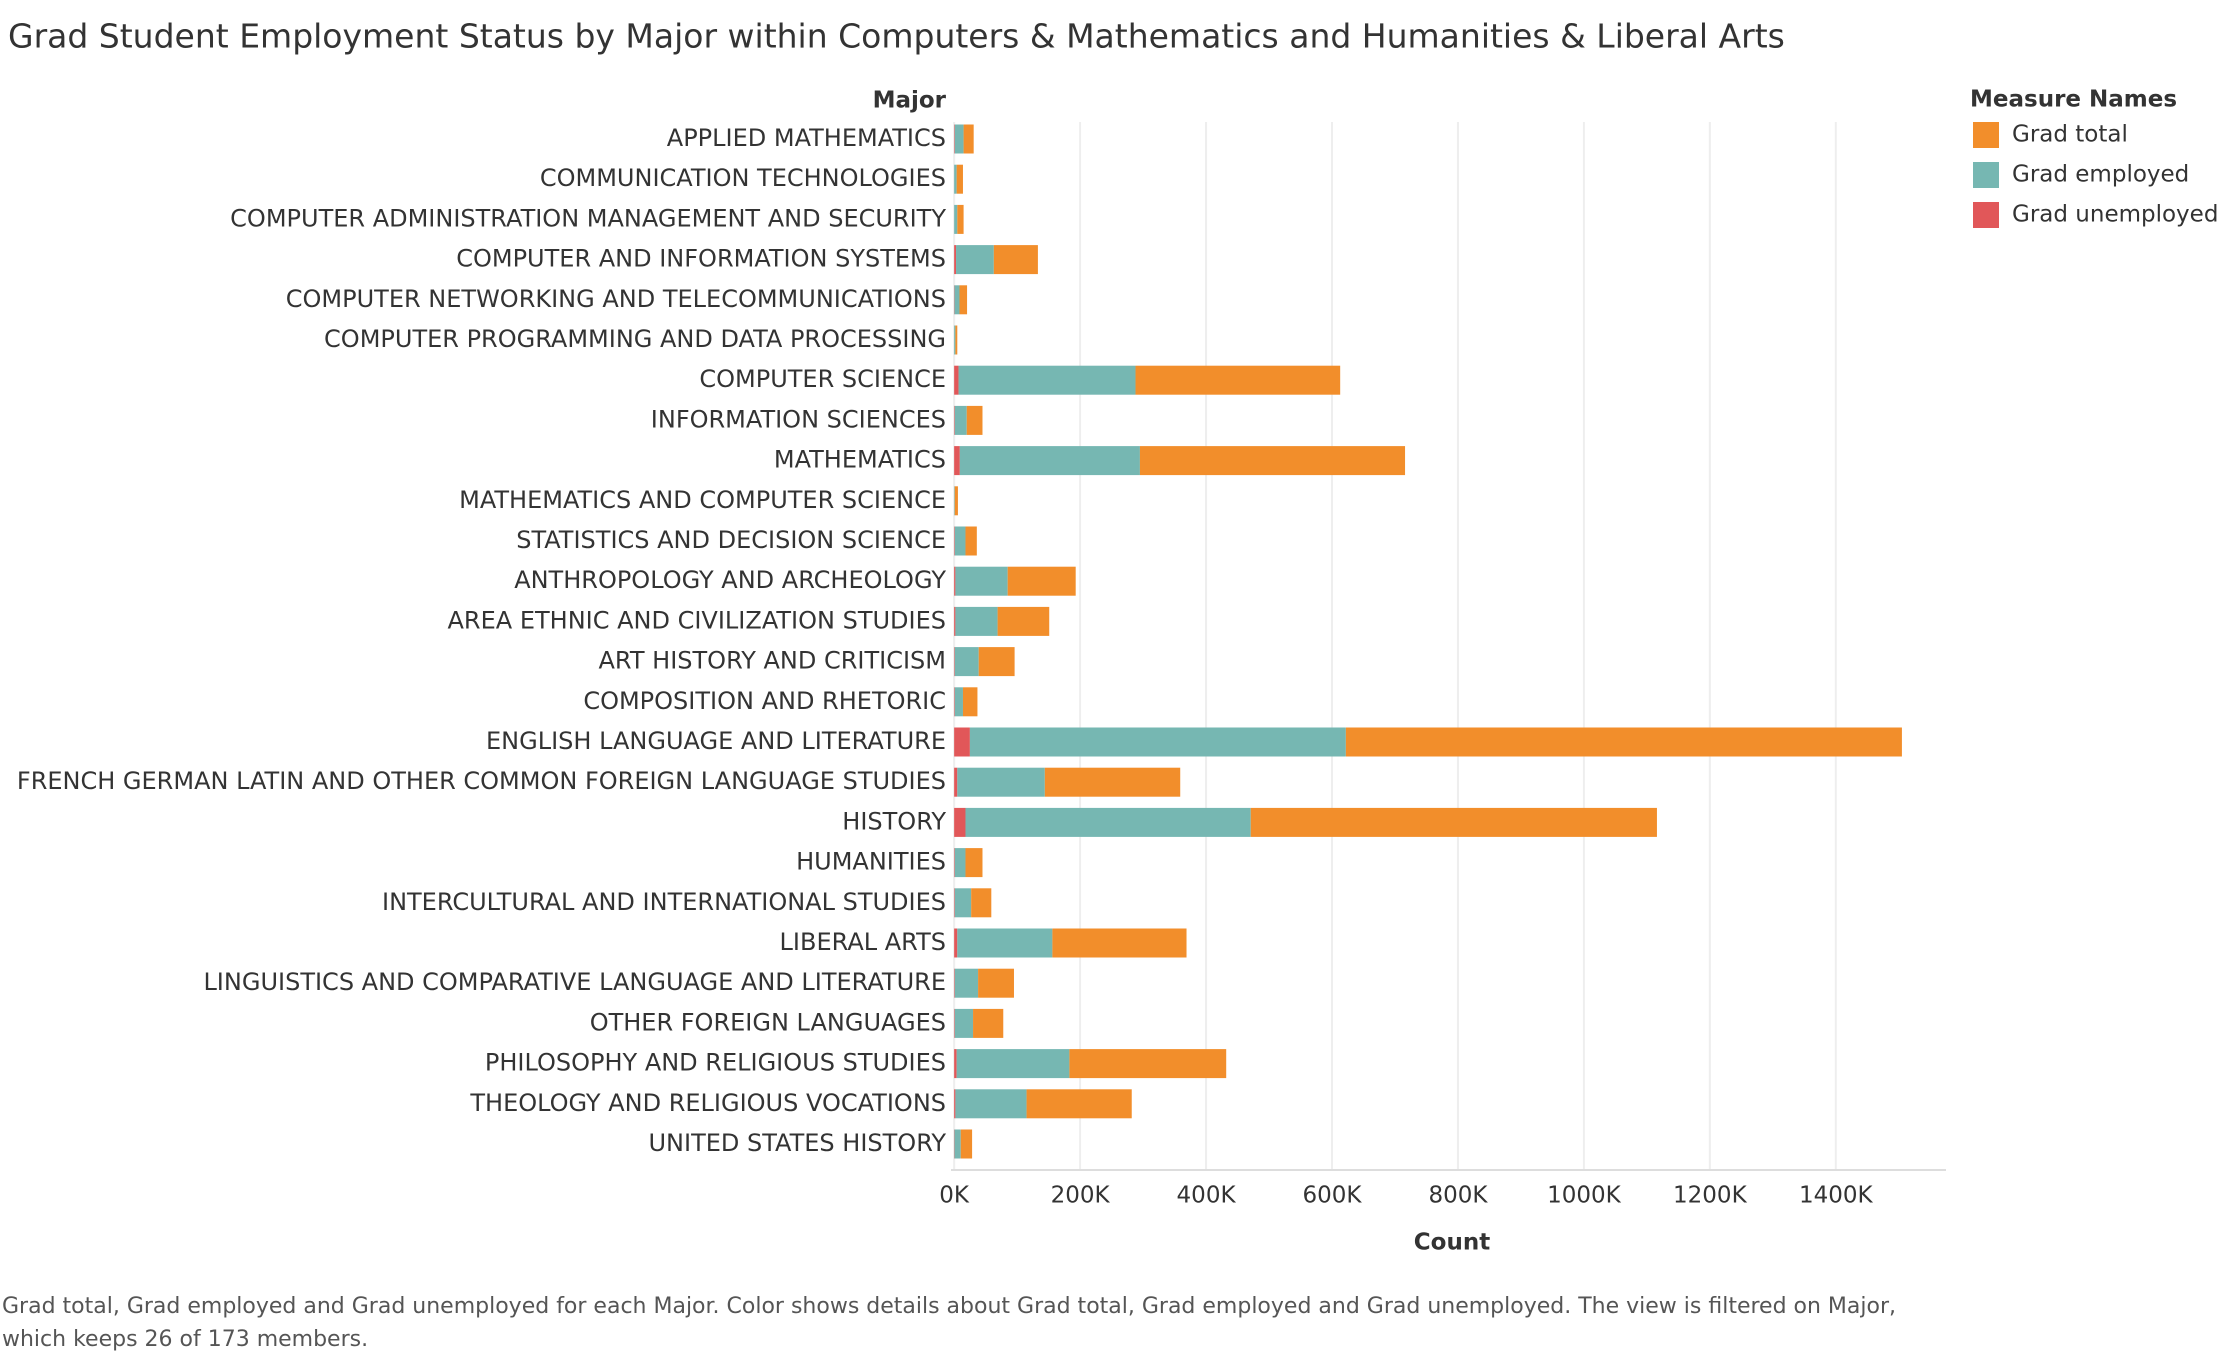 The width and height of the screenshot is (2238, 1356). Describe the element at coordinates (707, 1103) in the screenshot. I see `y-tick-label: THEOLOGY AND RELIGIOUS VOCATIONS` at that location.